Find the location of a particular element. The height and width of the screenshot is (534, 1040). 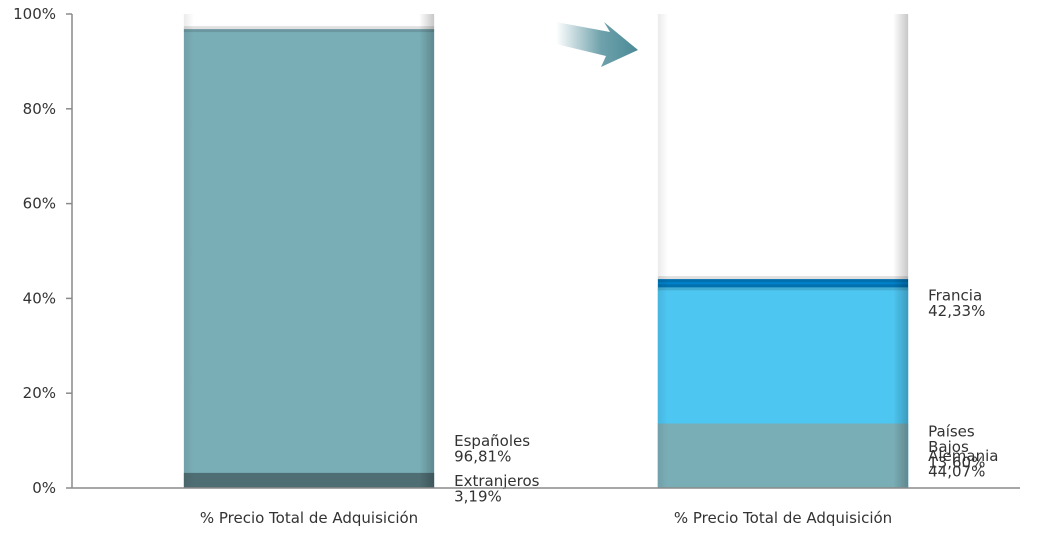

segment-label: Extranjeros 3,19% is located at coordinates (497, 489).